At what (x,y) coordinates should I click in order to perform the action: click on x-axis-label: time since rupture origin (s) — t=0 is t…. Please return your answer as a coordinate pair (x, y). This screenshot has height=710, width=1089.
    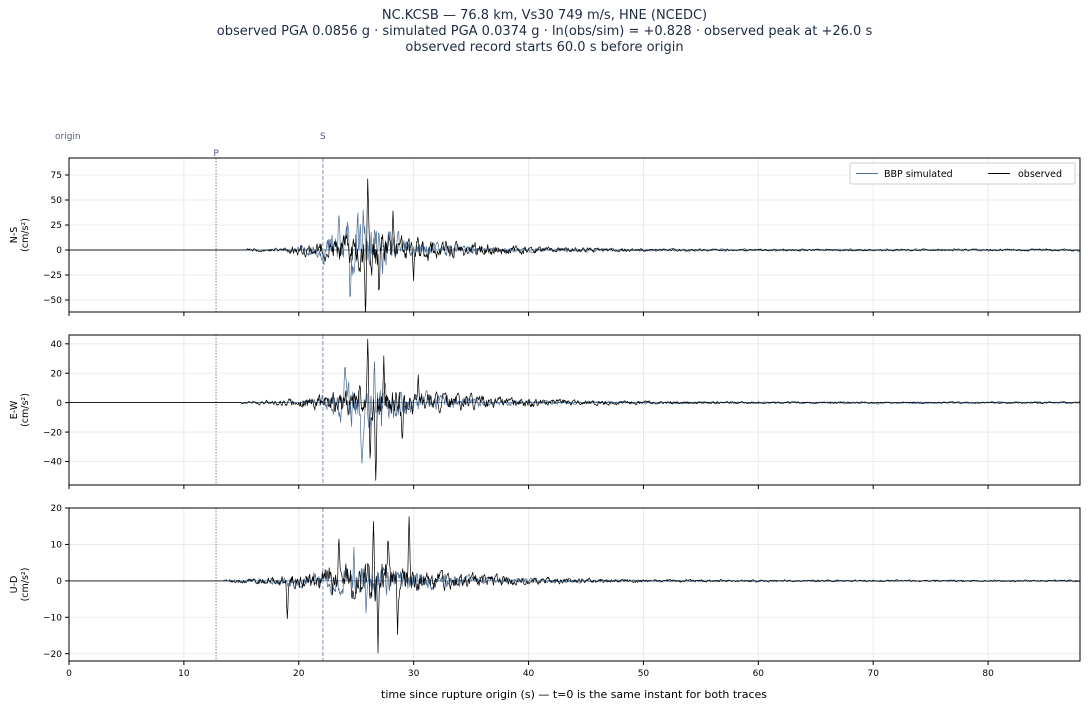
    Looking at the image, I should click on (574, 694).